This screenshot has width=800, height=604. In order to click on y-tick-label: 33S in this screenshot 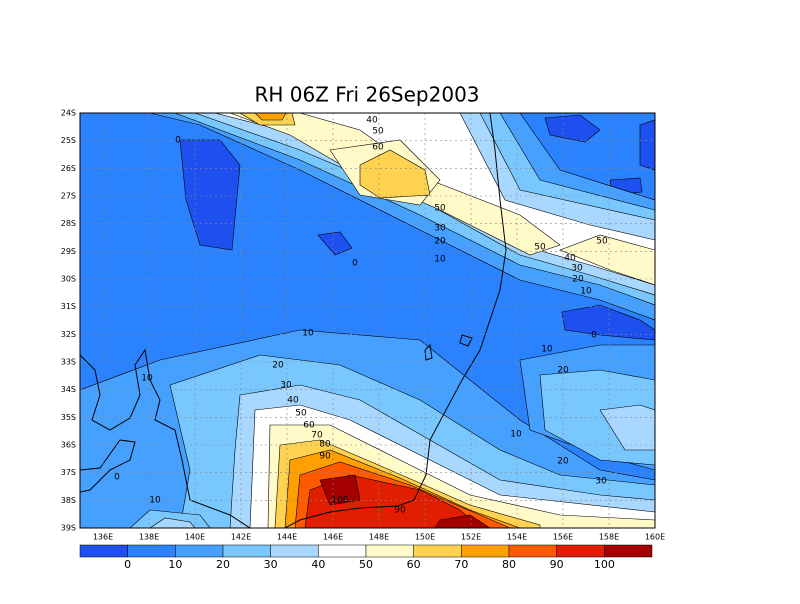, I will do `click(68, 362)`.